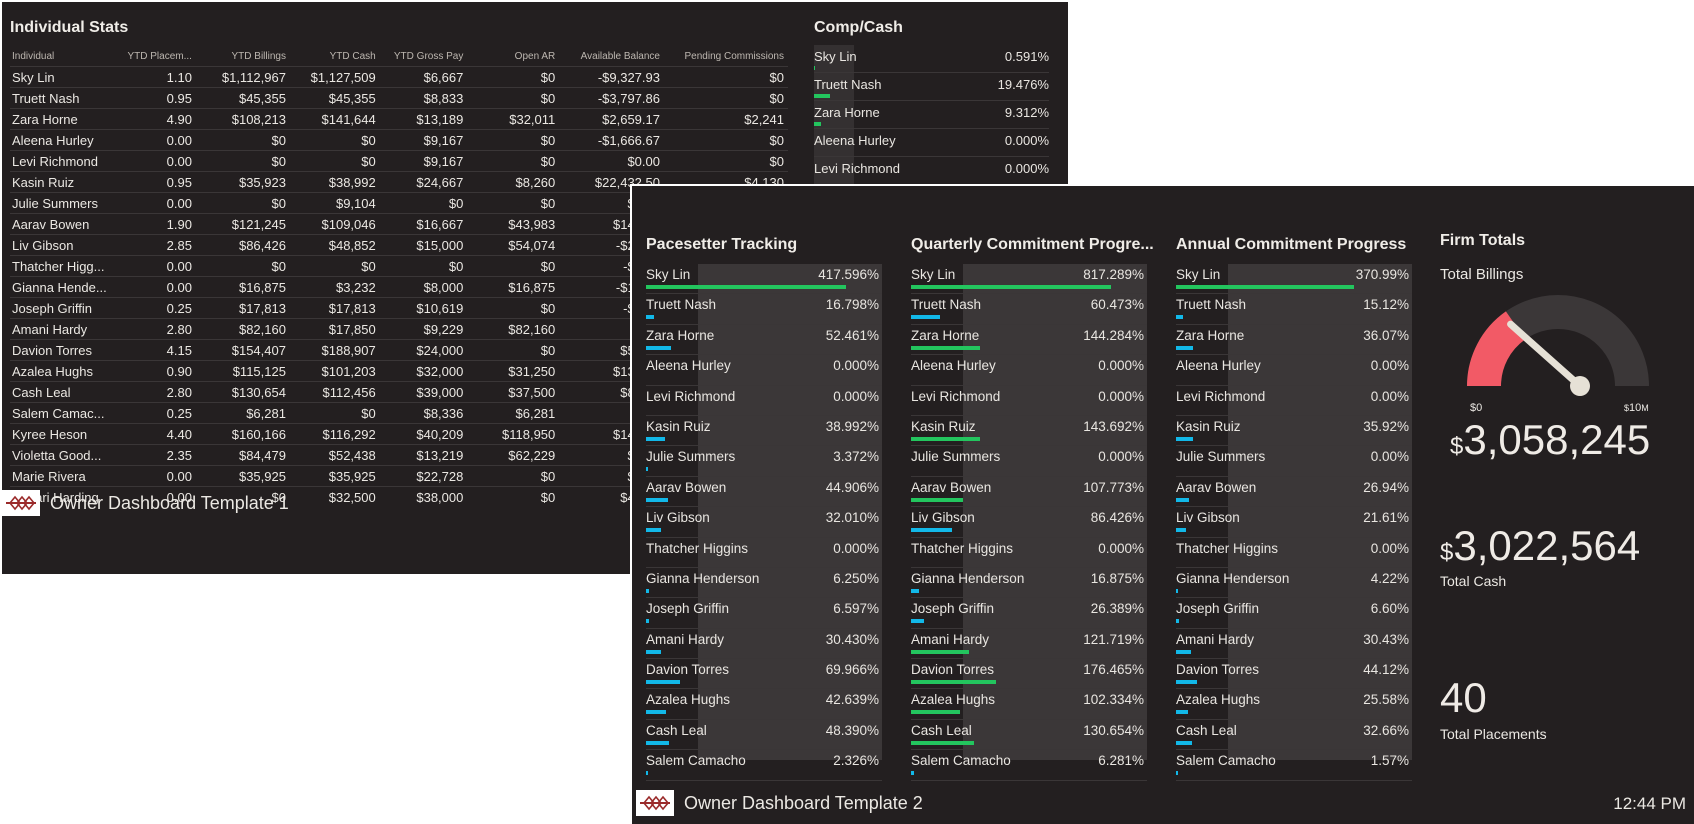 The image size is (1694, 824). Describe the element at coordinates (1029, 765) in the screenshot. I see `progress-row: Salem Camacho 6.281%` at that location.